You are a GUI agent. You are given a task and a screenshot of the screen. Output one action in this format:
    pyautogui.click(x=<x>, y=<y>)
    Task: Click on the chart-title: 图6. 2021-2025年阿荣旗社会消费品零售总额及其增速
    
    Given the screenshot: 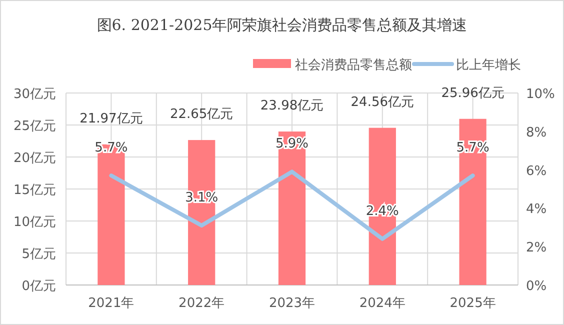 What is the action you would take?
    pyautogui.click(x=282, y=25)
    